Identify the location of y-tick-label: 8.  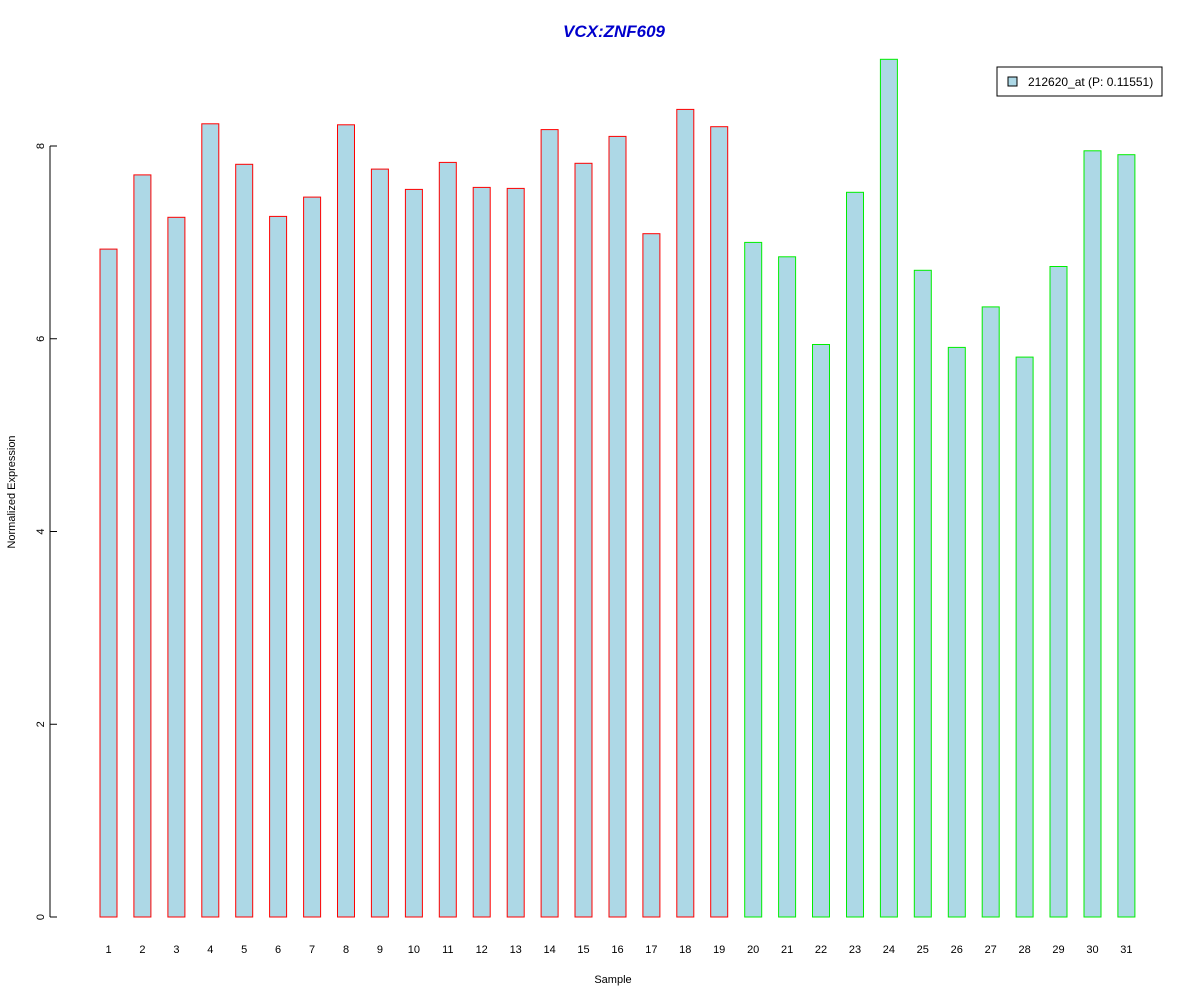
(41, 146).